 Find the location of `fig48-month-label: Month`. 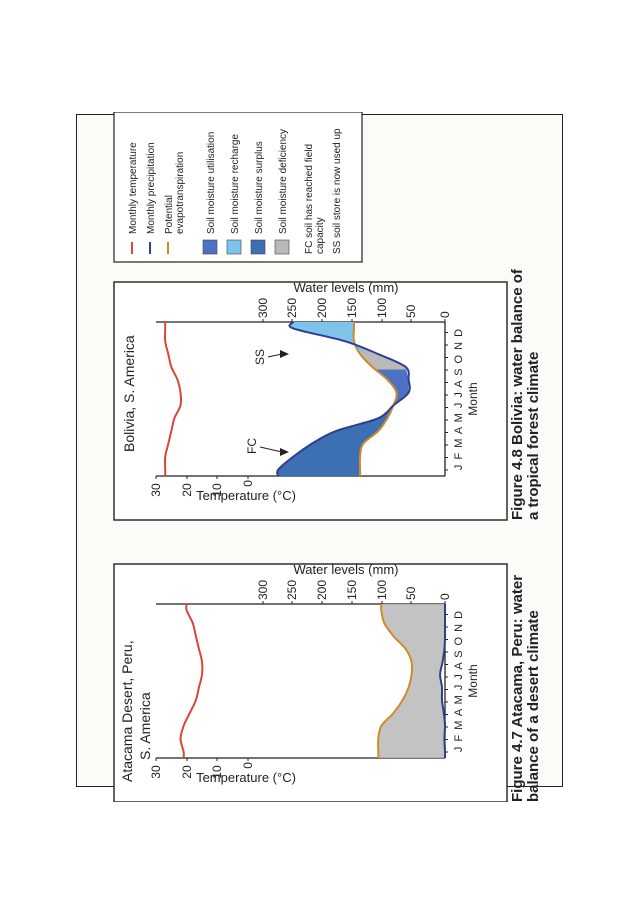

fig48-month-label: Month is located at coordinates (473, 398).